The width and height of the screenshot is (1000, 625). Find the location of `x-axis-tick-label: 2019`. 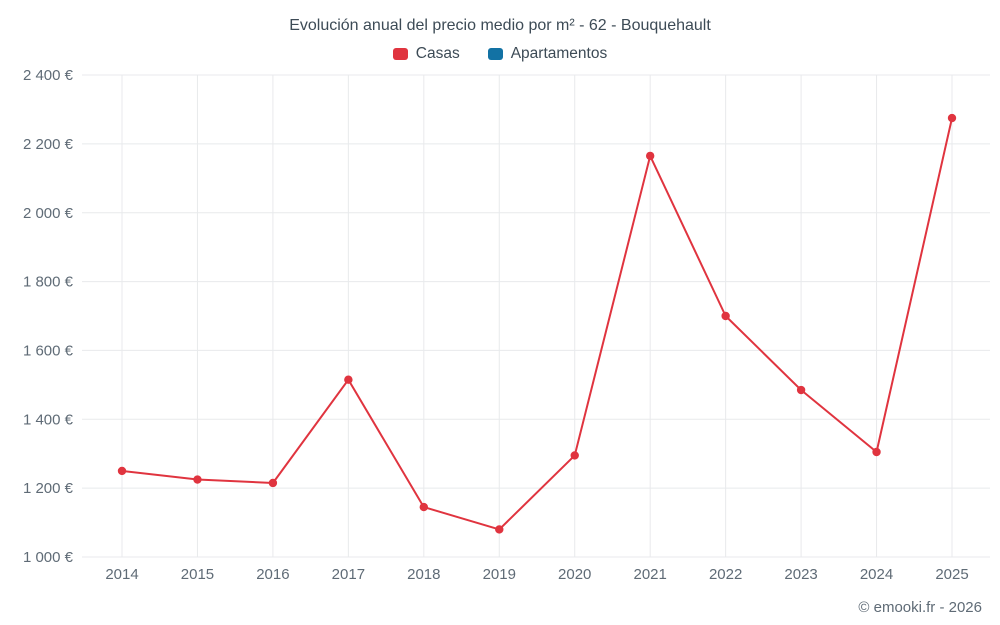

x-axis-tick-label: 2019 is located at coordinates (499, 574).